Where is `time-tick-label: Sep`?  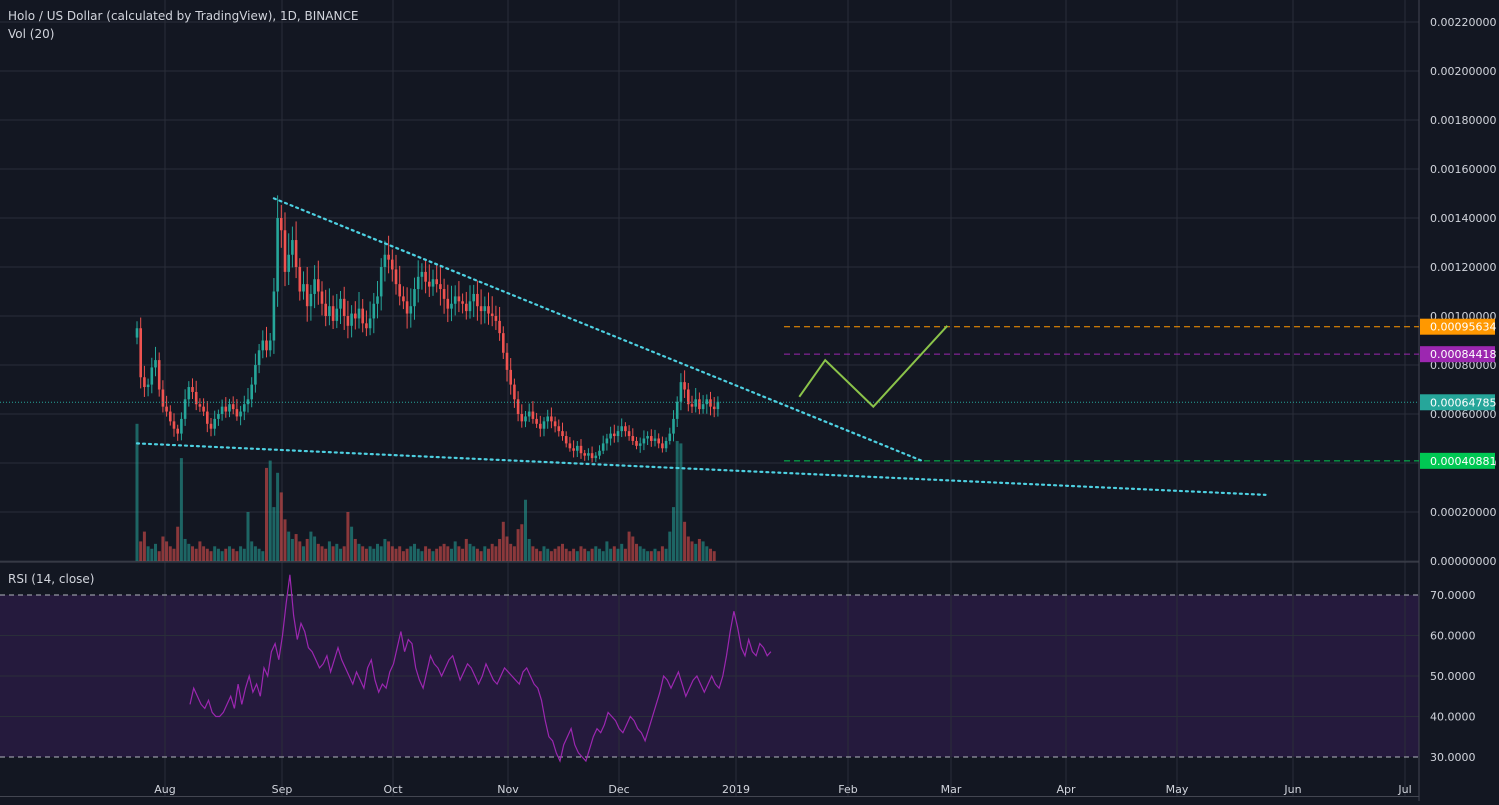
time-tick-label: Sep is located at coordinates (282, 789).